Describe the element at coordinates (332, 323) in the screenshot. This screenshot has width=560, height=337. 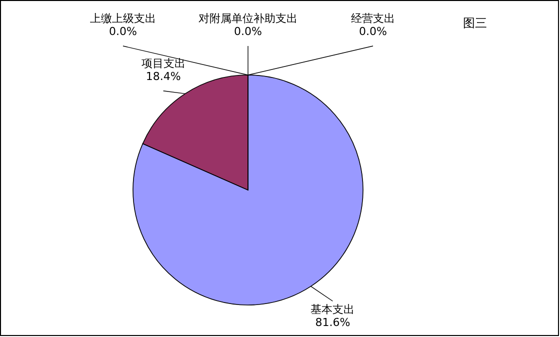
I see `data-label: 81.6%` at that location.